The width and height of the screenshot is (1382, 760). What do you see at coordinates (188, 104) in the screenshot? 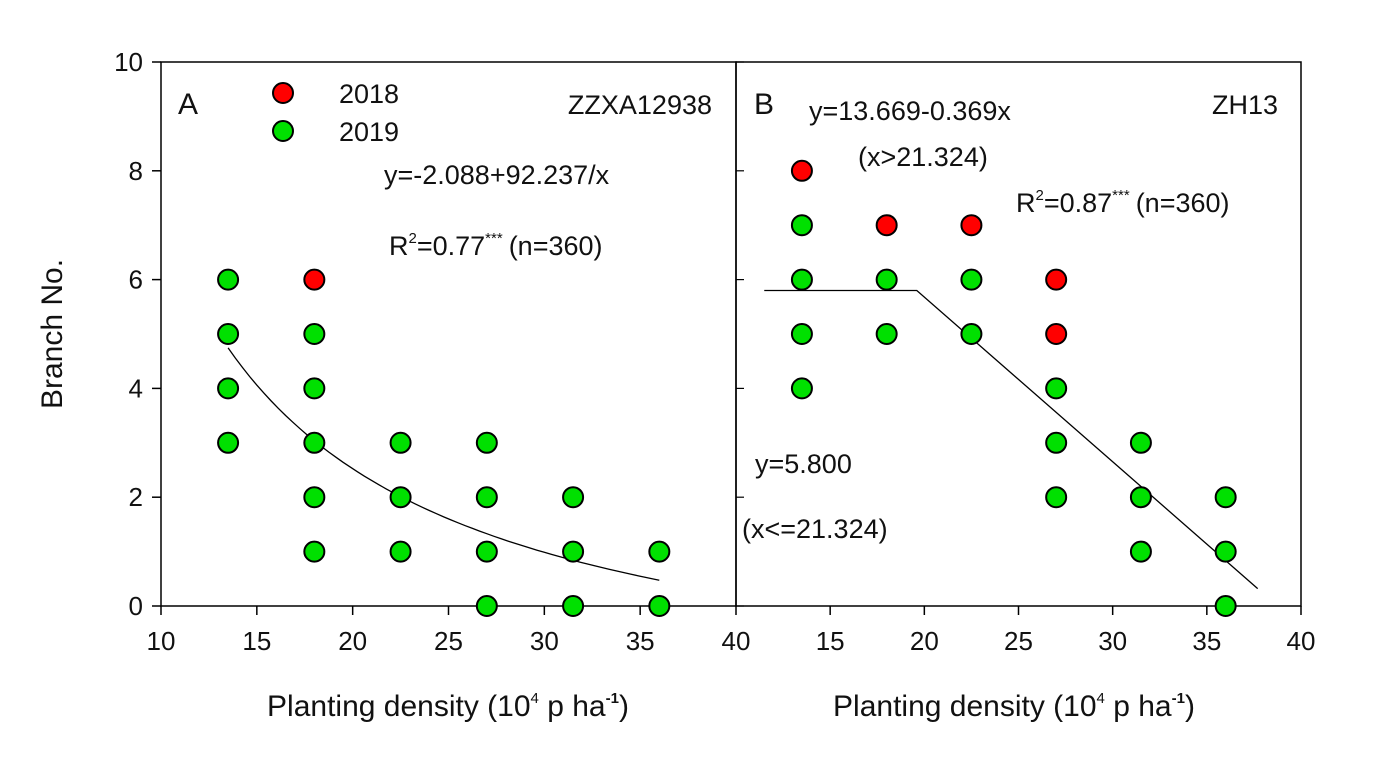
I see `panel-a-letter: A` at bounding box center [188, 104].